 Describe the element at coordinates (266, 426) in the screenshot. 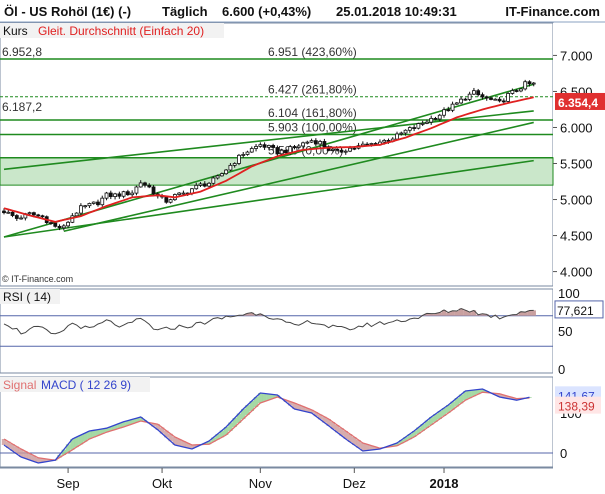

I see `signal-line` at that location.